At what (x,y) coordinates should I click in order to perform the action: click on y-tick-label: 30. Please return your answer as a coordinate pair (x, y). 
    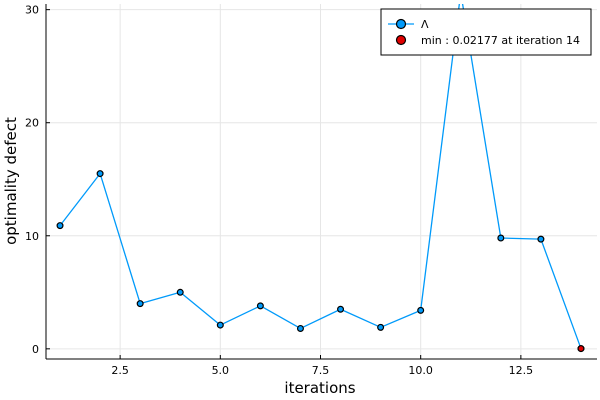
    Looking at the image, I should click on (32, 10).